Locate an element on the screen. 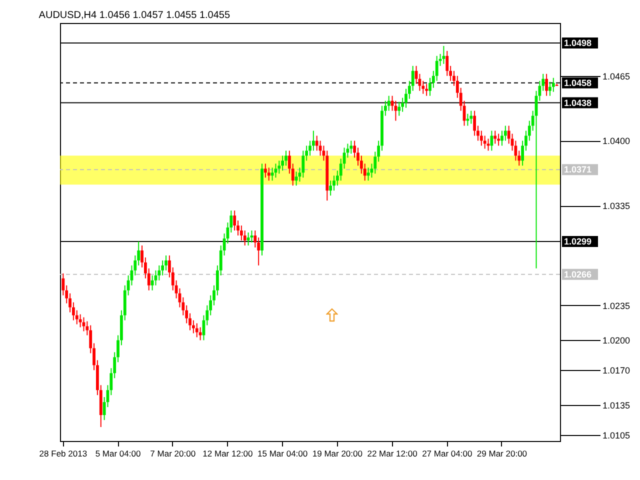 The image size is (640, 480). x-tick-label: 7 Mar 20:00 is located at coordinates (173, 453).